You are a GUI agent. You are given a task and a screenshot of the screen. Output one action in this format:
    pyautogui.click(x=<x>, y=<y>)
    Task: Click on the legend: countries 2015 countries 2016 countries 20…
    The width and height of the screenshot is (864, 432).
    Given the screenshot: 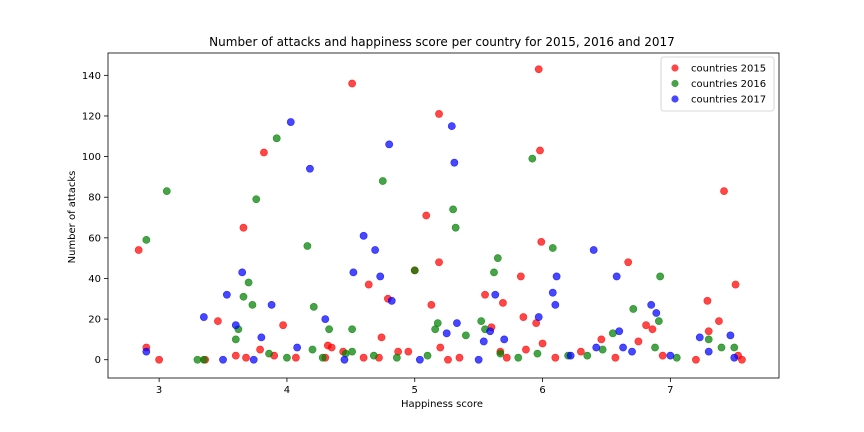 What is the action you would take?
    pyautogui.click(x=717, y=84)
    